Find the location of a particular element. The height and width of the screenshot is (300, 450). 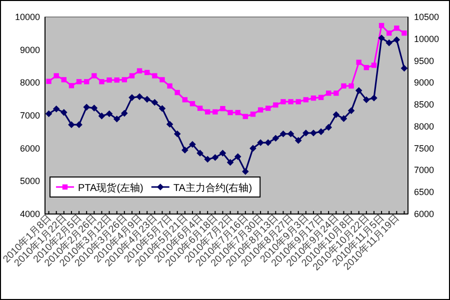

y2-tick-label: 9000 is located at coordinates (424, 83).